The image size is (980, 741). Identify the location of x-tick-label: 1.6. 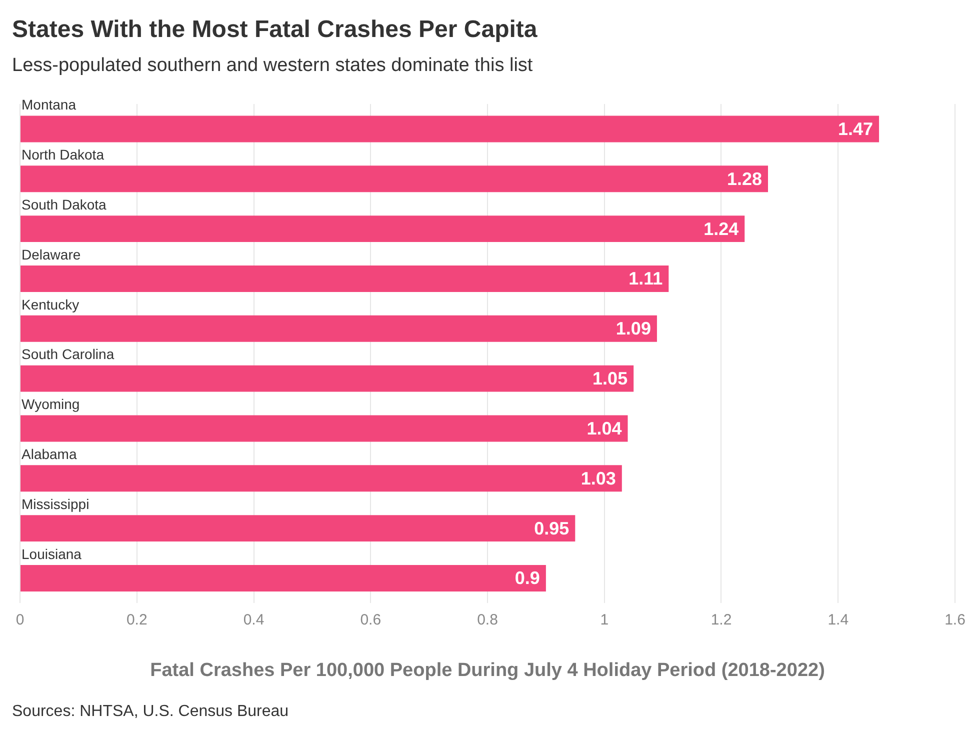
(955, 619).